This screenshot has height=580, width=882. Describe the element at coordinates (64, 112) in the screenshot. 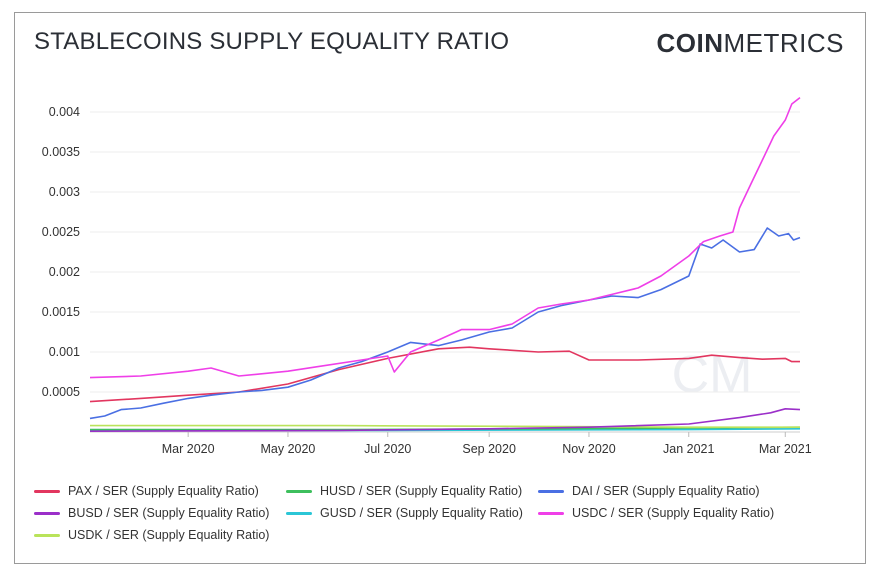

I see `y-tick-label: 0.004` at that location.